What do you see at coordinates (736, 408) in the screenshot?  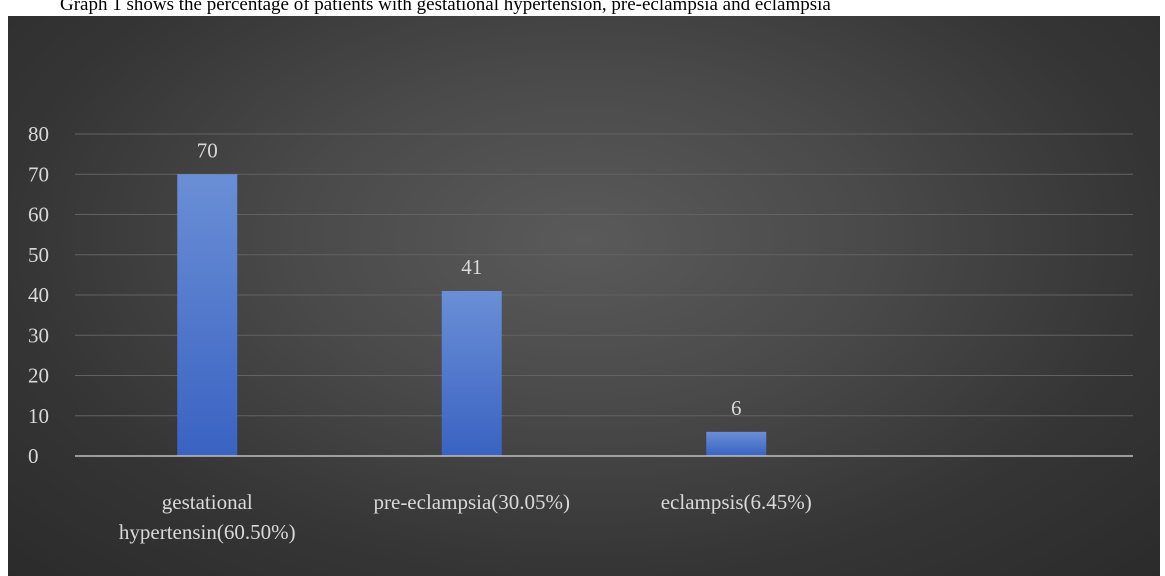 I see `data-label: 6` at bounding box center [736, 408].